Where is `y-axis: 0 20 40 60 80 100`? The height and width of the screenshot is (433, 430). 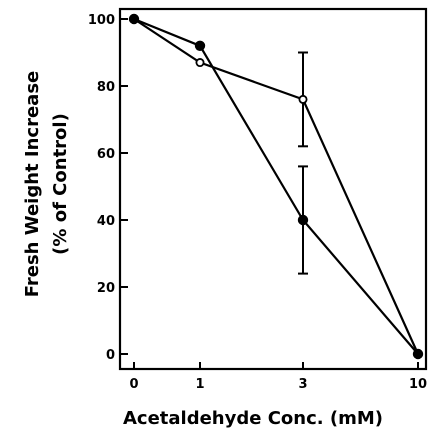
y-axis: 0 20 40 60 80 100 is located at coordinates (108, 188).